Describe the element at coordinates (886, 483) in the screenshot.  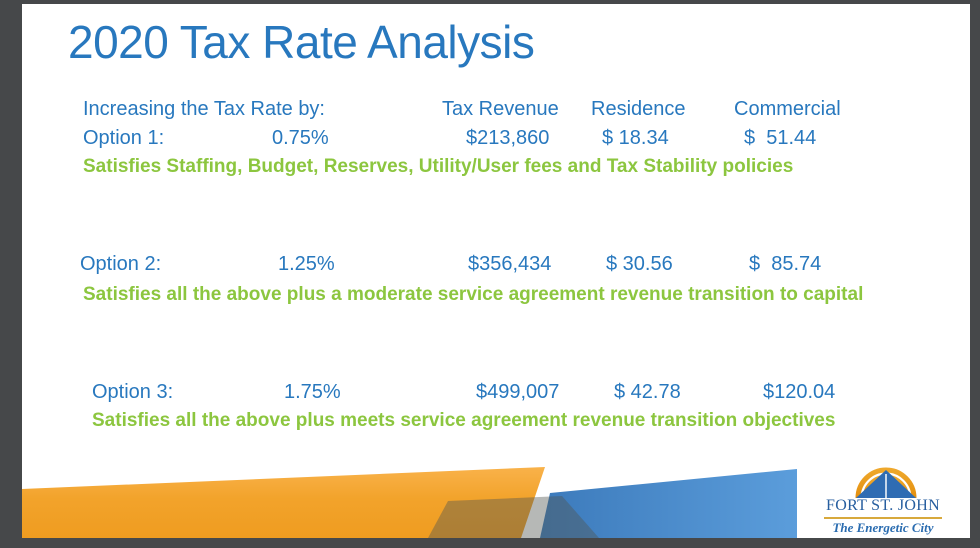
I see `sunrise-arcs-icon` at that location.